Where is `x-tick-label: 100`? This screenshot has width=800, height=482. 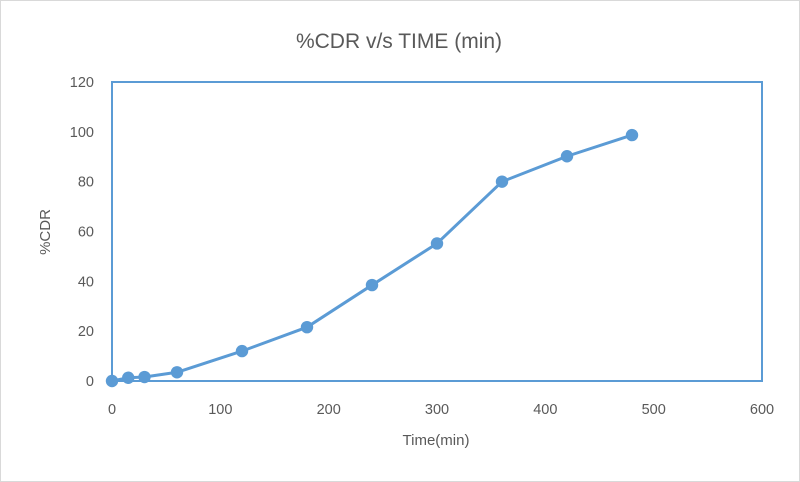
x-tick-label: 100 is located at coordinates (220, 410).